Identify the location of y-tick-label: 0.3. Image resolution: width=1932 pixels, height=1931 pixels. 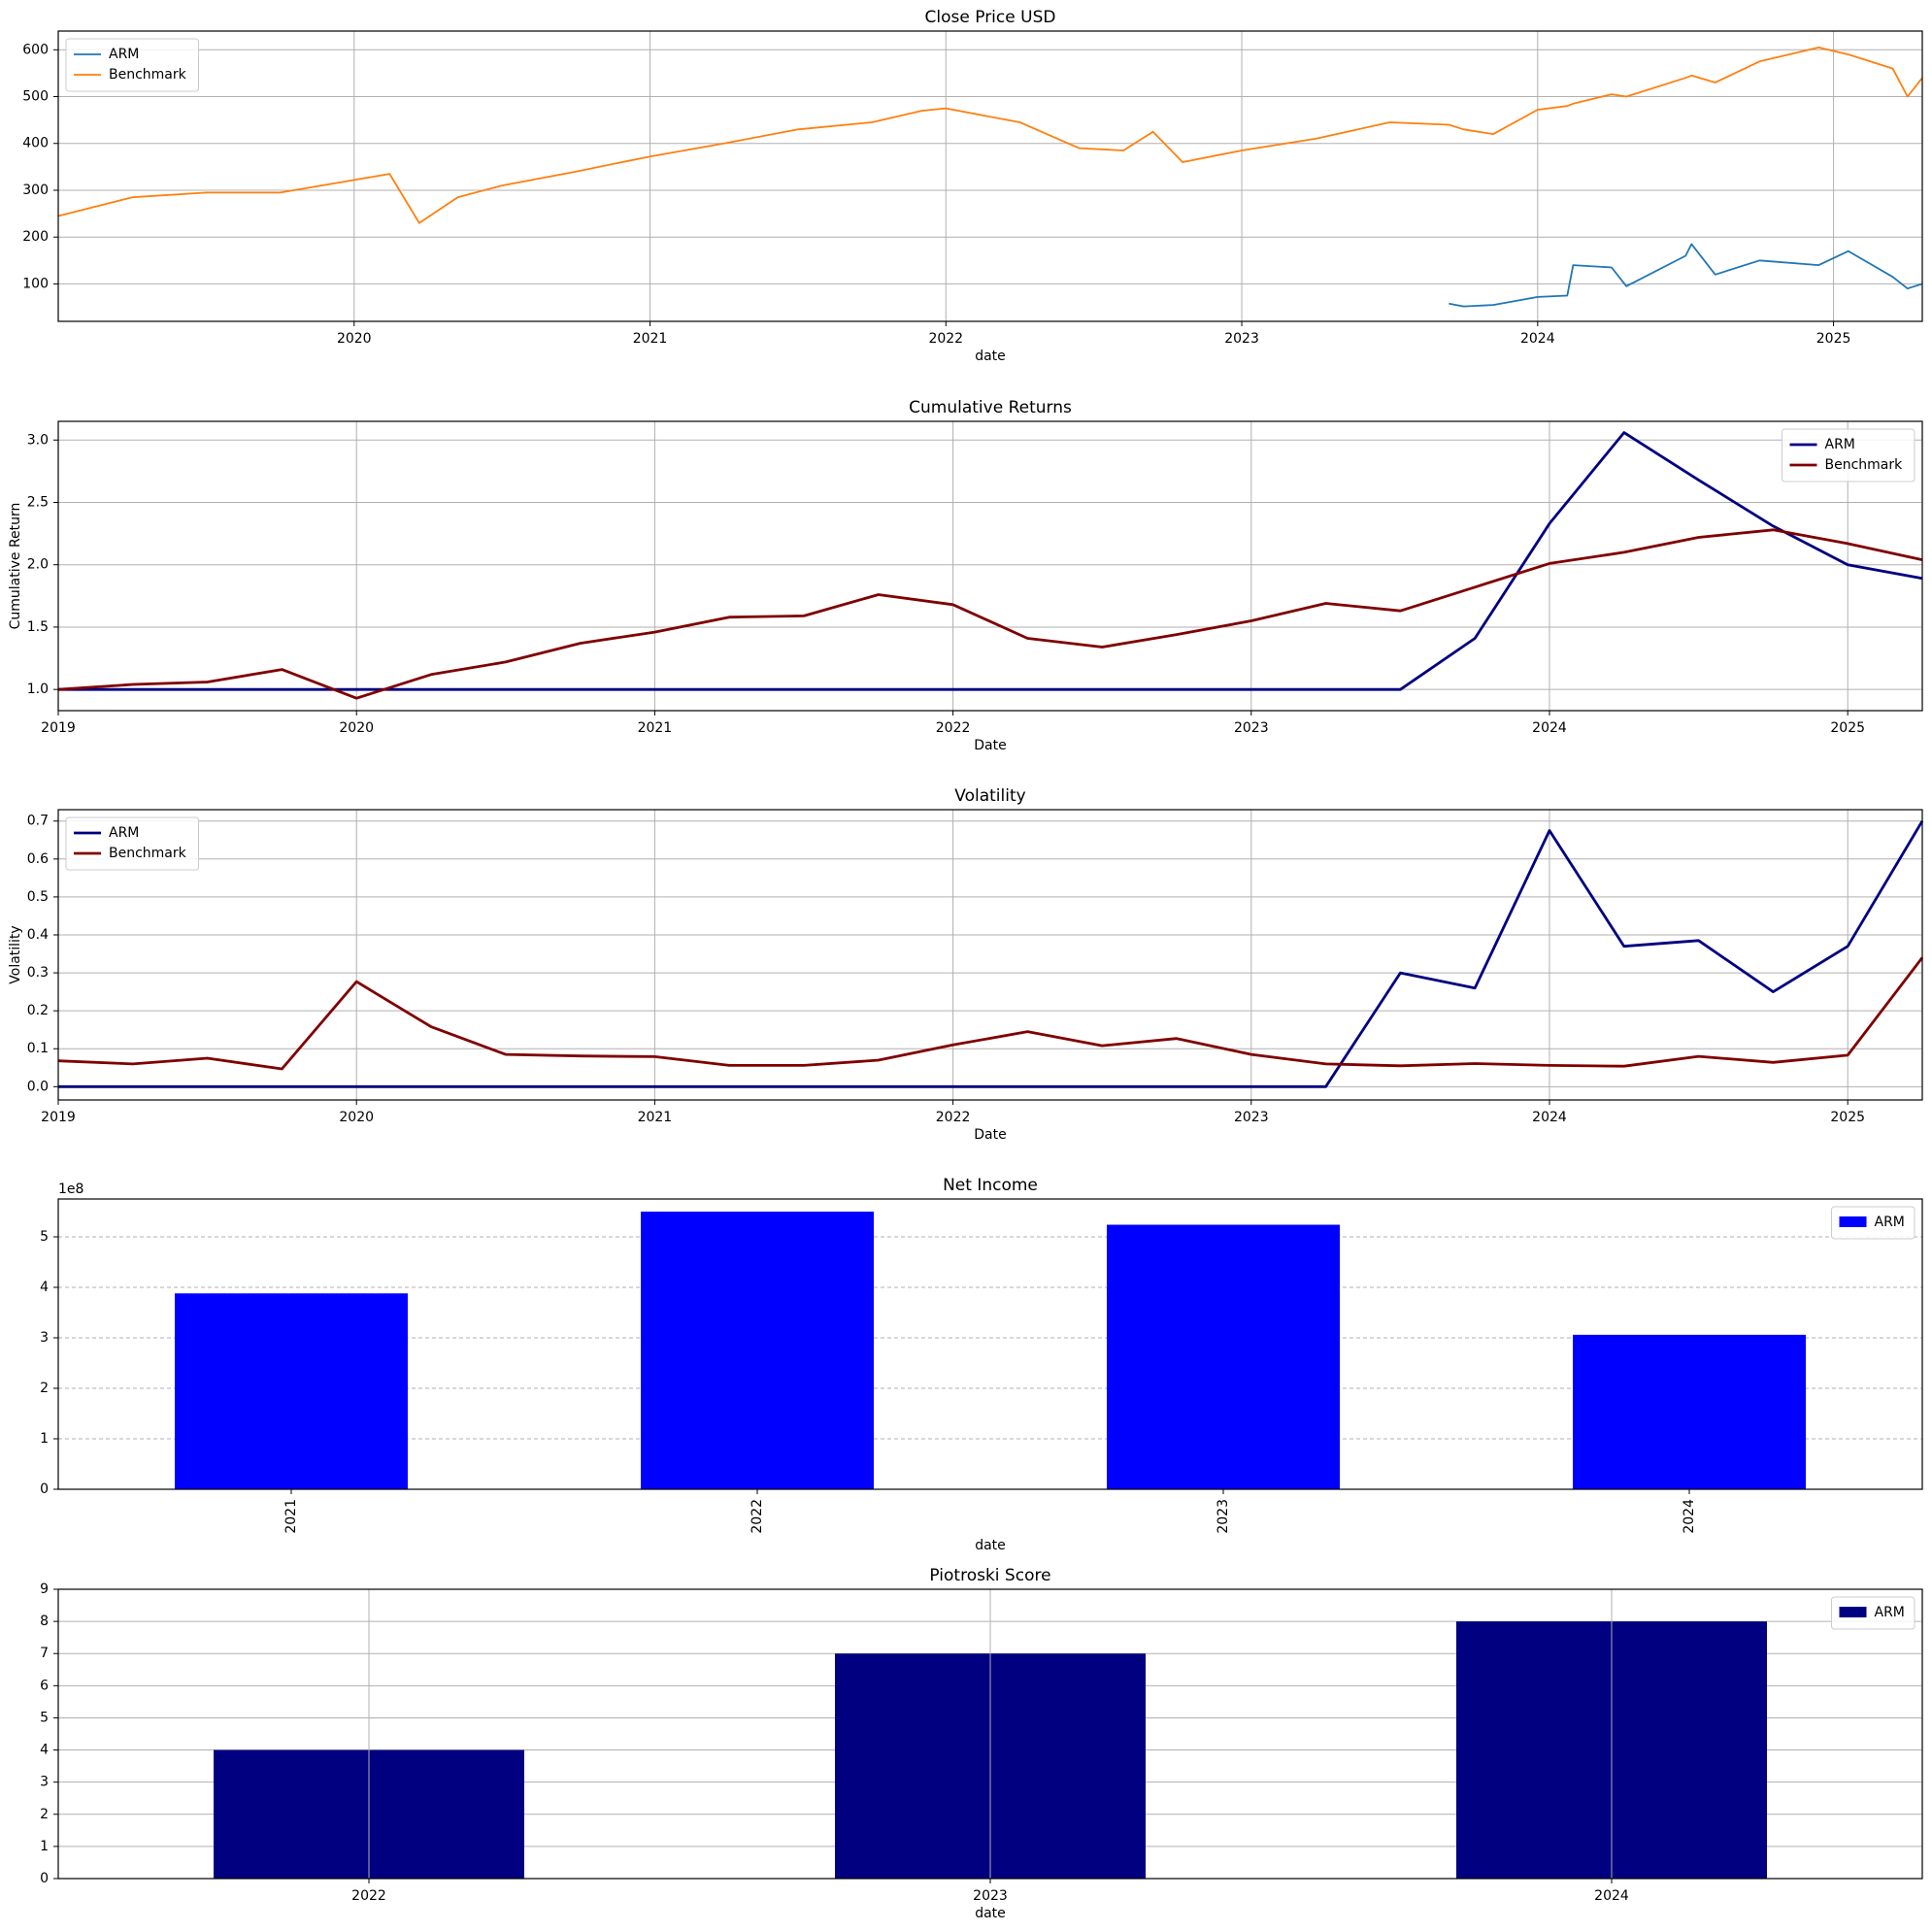
(38, 973).